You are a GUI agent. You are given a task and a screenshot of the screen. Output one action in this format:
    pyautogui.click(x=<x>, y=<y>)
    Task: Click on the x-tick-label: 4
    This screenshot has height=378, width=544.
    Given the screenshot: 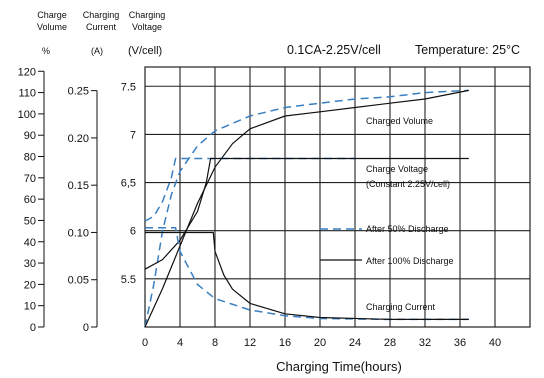 What is the action you would take?
    pyautogui.click(x=180, y=343)
    